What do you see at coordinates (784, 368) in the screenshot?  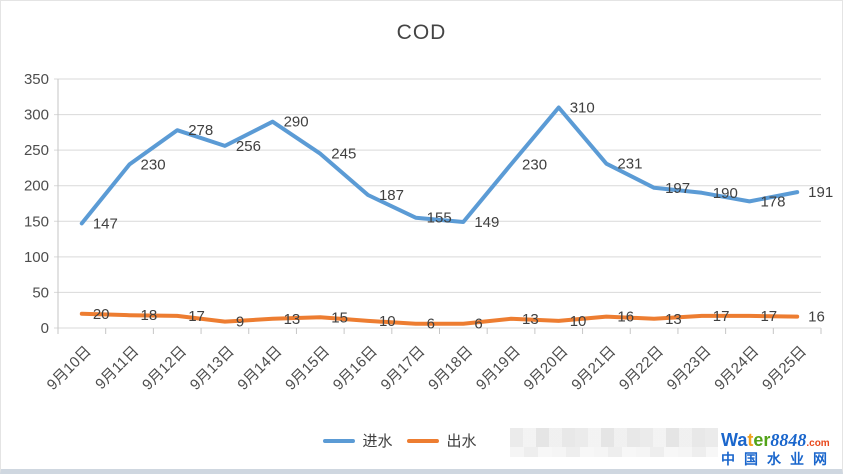 I see `x-tick-label: 9月25日` at bounding box center [784, 368].